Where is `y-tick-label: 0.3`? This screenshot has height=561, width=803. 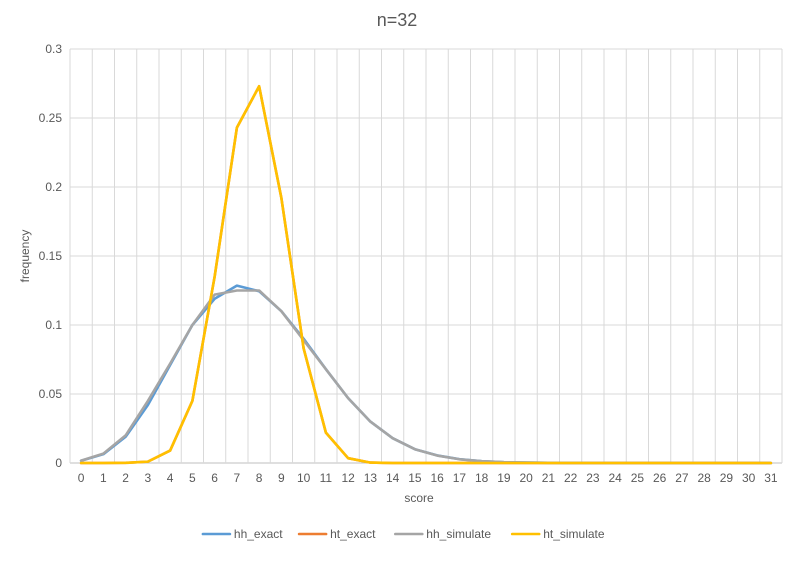
y-tick-label: 0.3 is located at coordinates (53, 49).